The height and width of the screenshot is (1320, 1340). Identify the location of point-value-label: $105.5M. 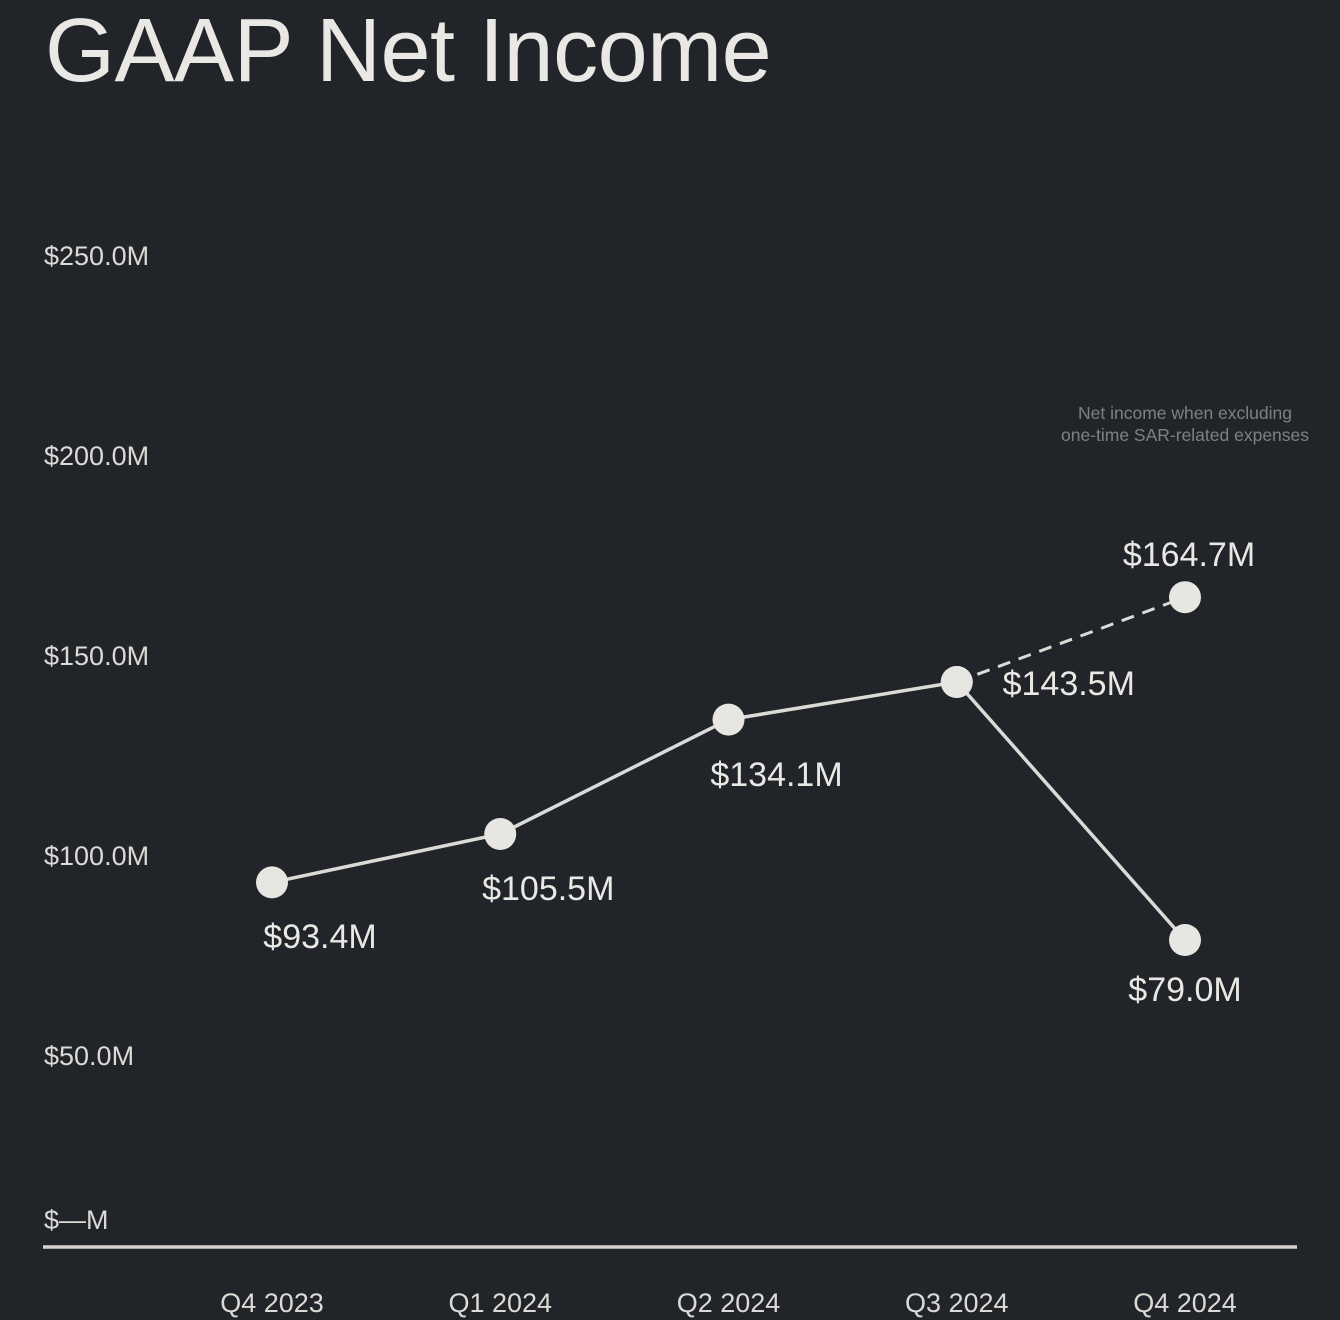
(548, 889).